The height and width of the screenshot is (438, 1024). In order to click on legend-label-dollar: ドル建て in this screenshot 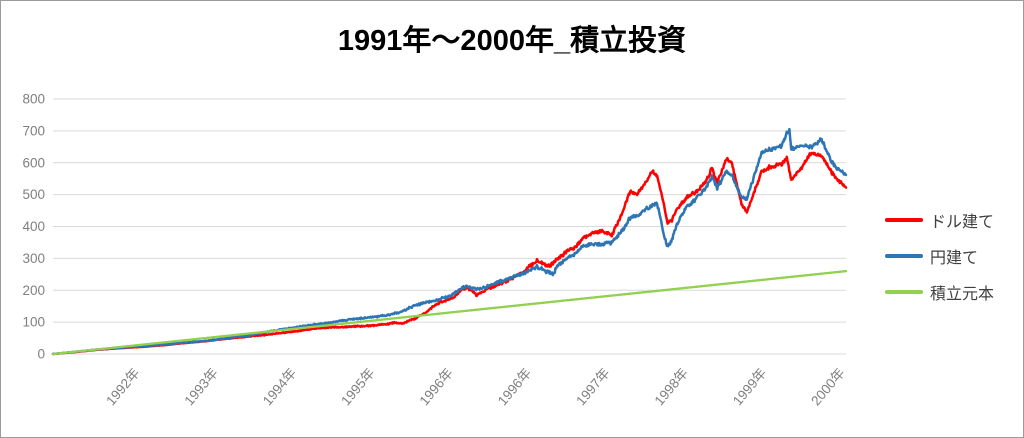, I will do `click(962, 222)`.